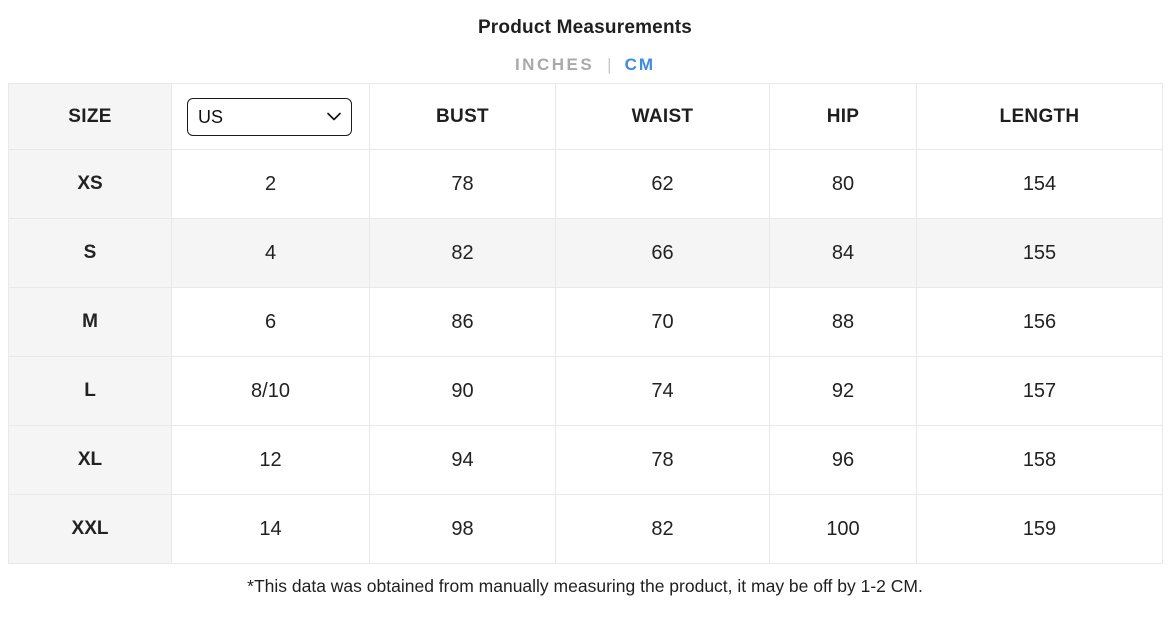 The height and width of the screenshot is (627, 1170). Describe the element at coordinates (90, 184) in the screenshot. I see `size-cell: XS` at that location.